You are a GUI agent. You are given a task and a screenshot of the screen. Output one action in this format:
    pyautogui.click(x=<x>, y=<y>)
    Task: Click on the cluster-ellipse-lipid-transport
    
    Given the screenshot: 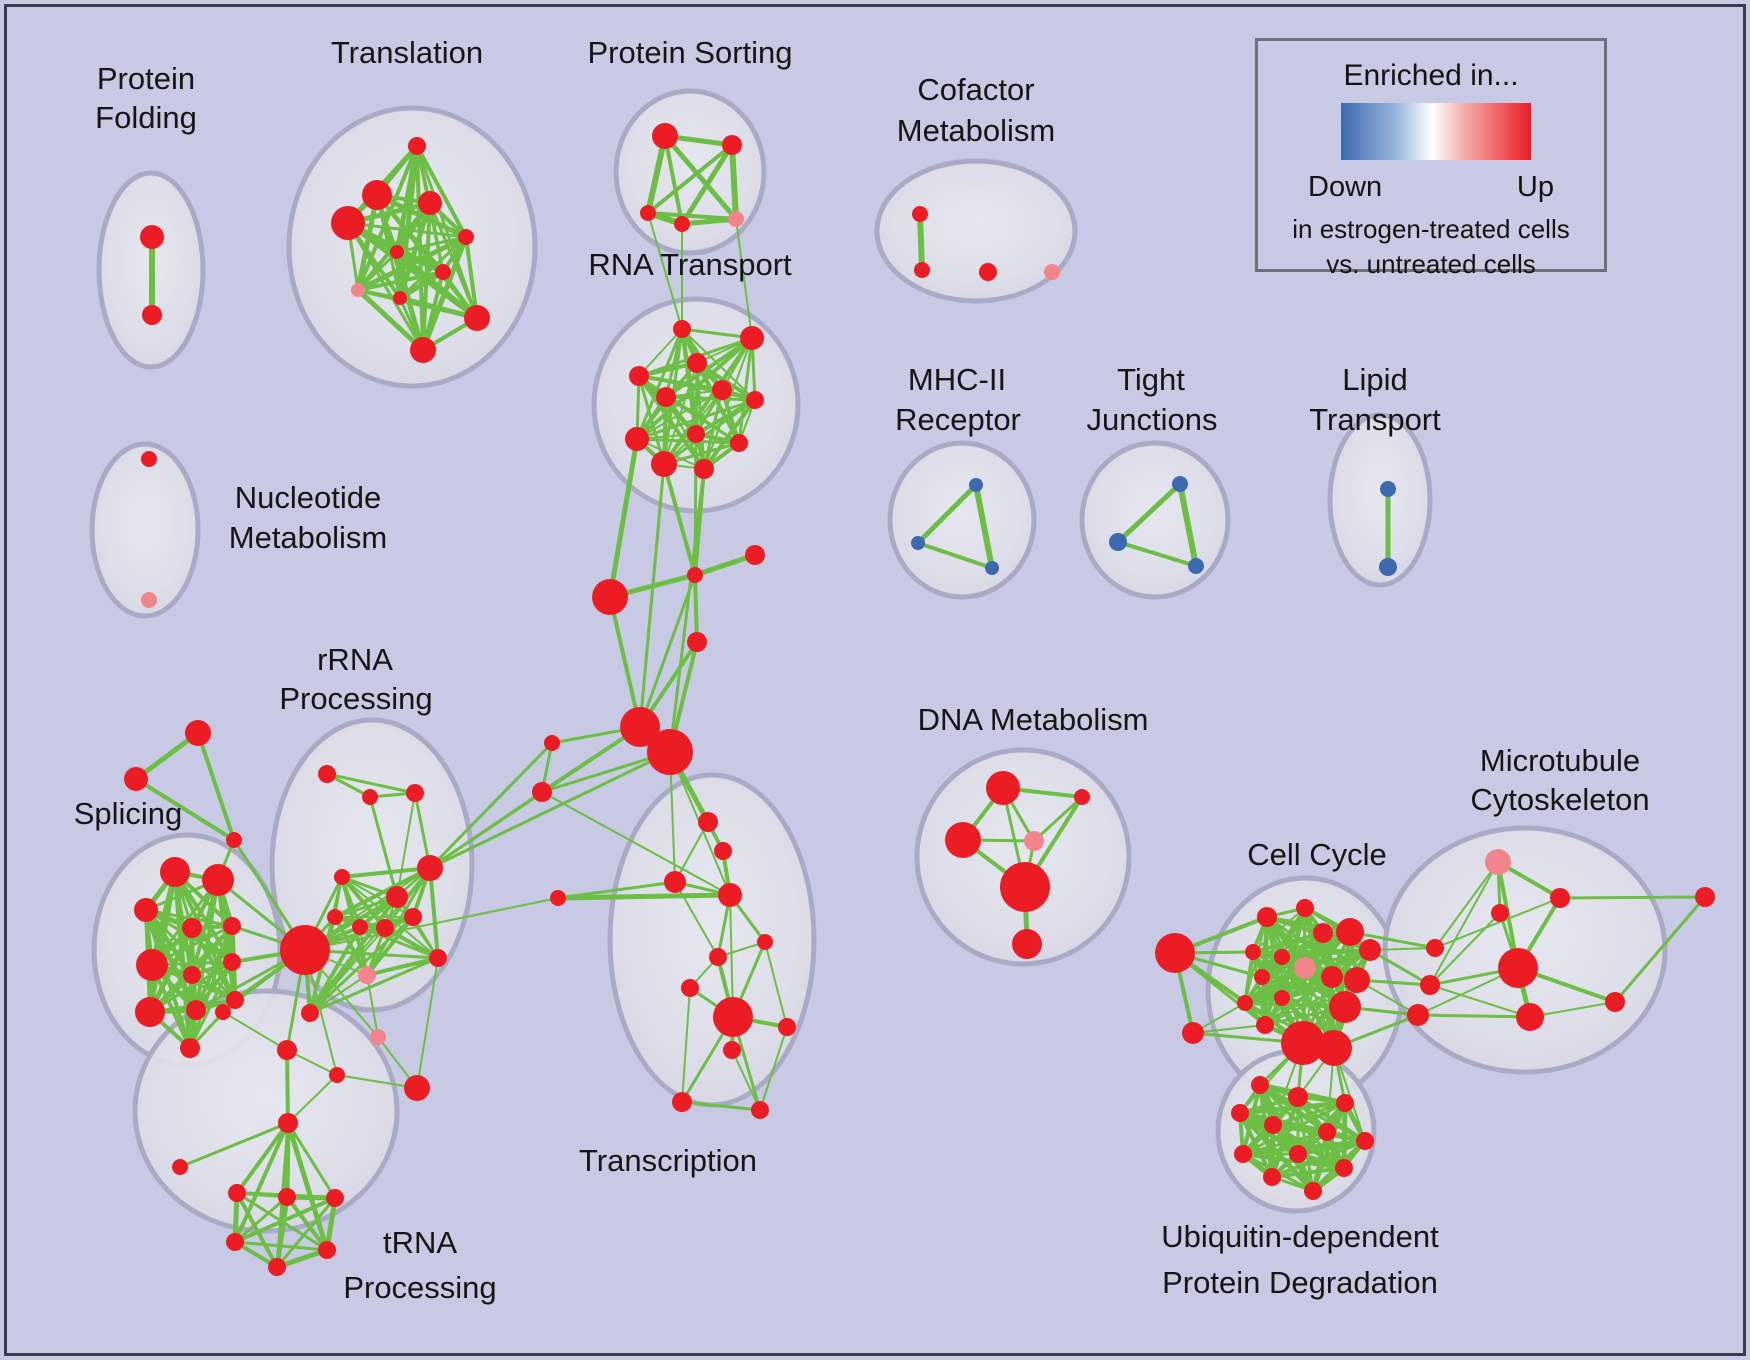 What is the action you would take?
    pyautogui.click(x=1380, y=500)
    